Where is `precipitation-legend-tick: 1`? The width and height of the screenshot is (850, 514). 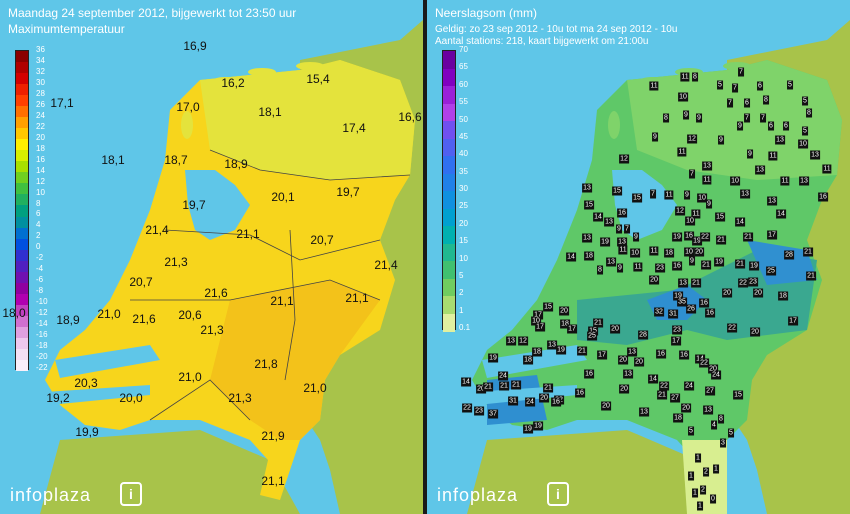
precipitation-legend-tick: 1 is located at coordinates (461, 310).